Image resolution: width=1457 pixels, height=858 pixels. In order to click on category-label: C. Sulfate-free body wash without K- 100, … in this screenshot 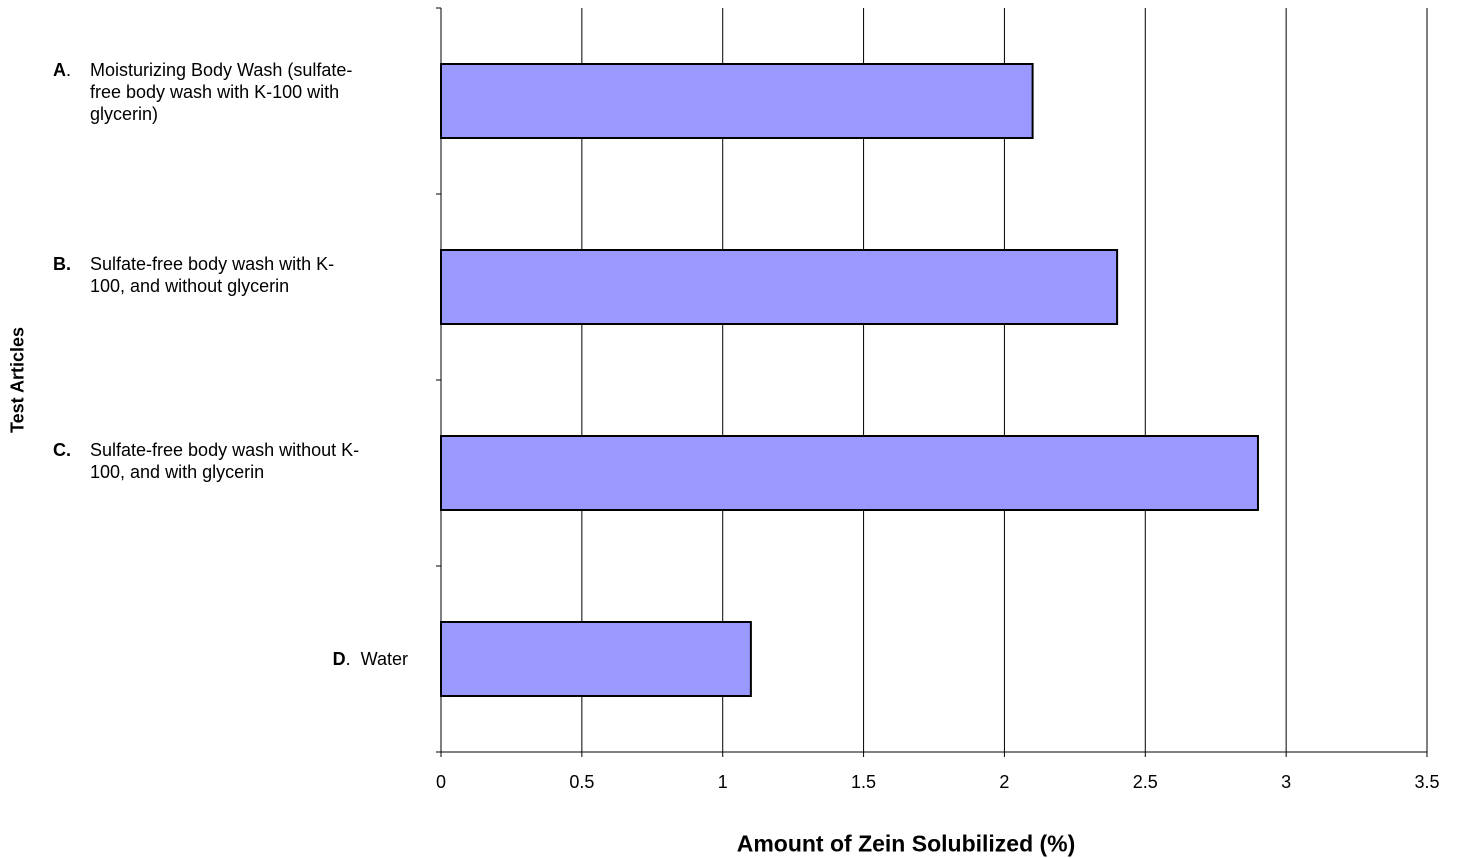, I will do `click(206, 461)`.